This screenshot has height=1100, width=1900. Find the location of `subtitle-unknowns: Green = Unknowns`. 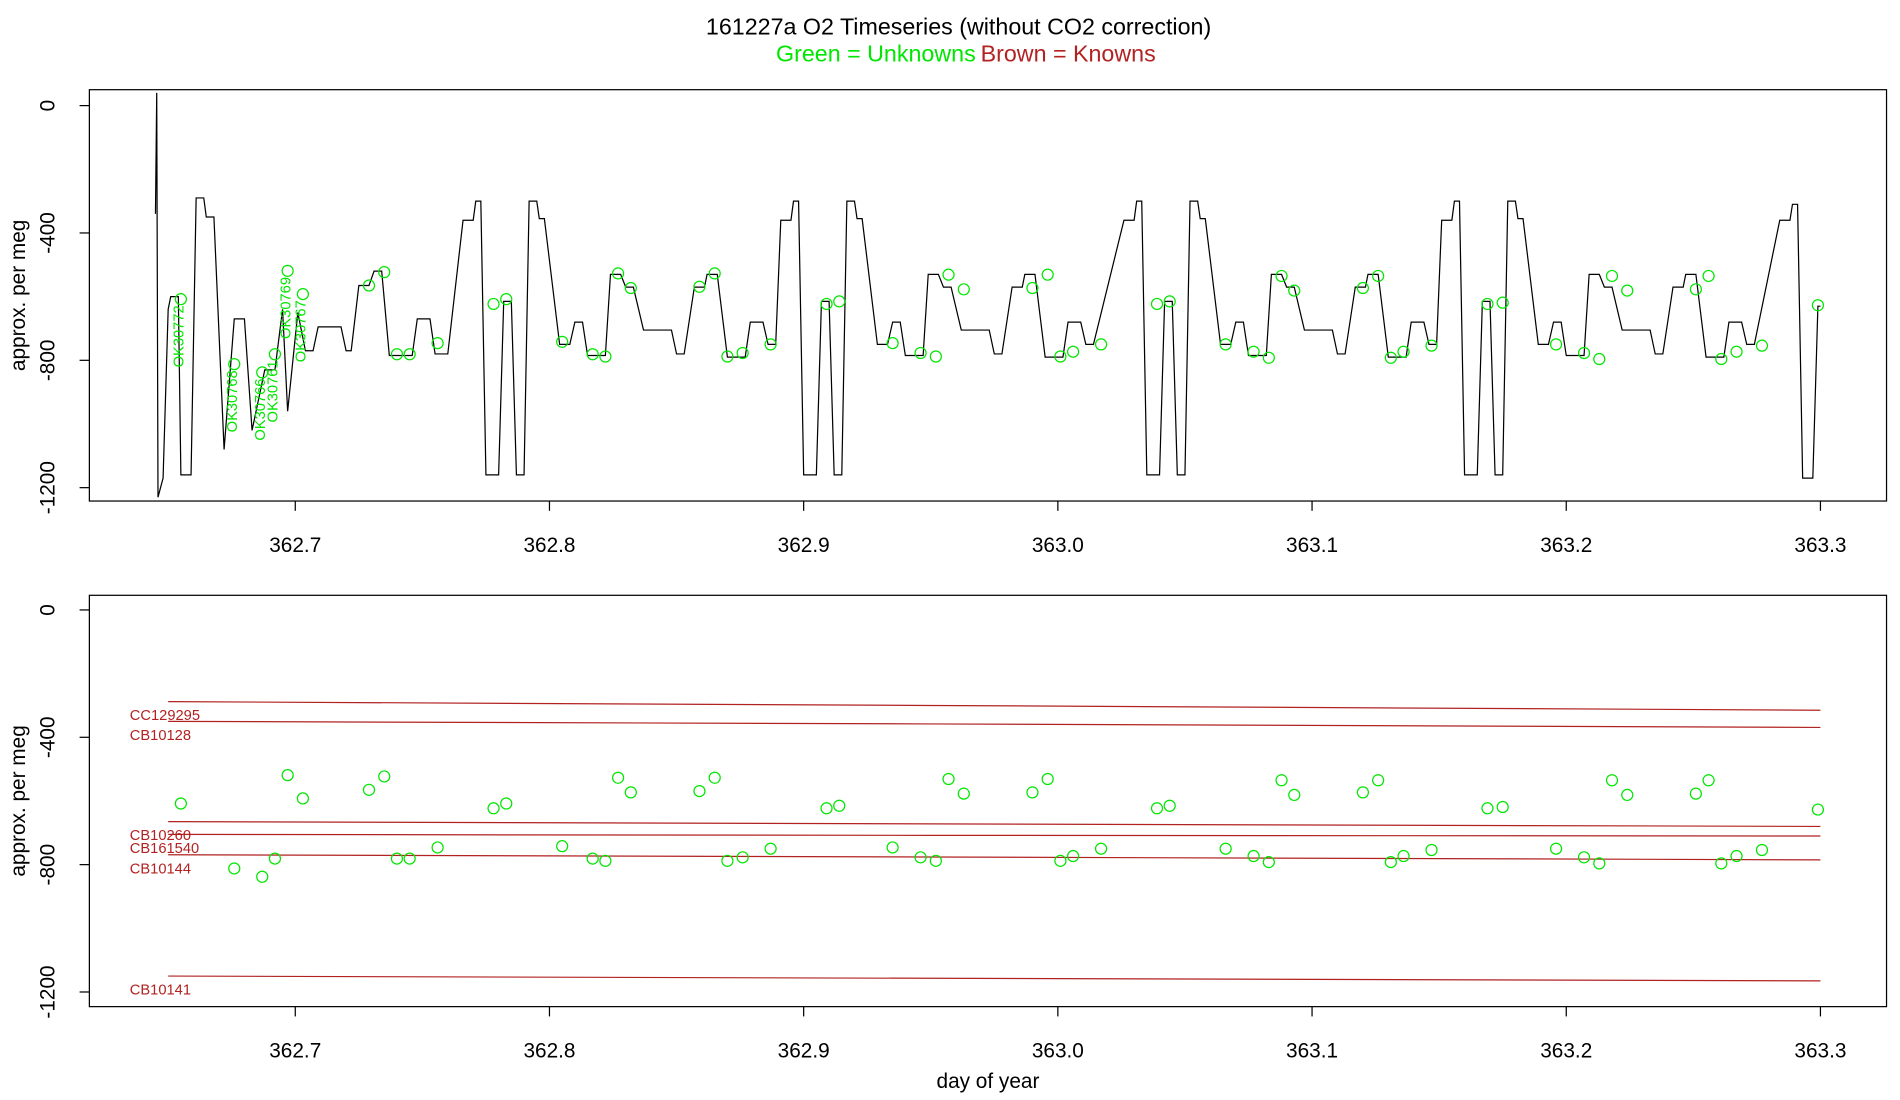

subtitle-unknowns: Green = Unknowns is located at coordinates (876, 54).